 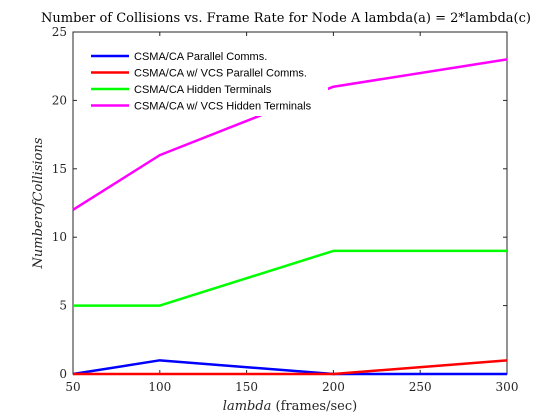 I want to click on y-tick-label: 15, so click(x=59, y=169).